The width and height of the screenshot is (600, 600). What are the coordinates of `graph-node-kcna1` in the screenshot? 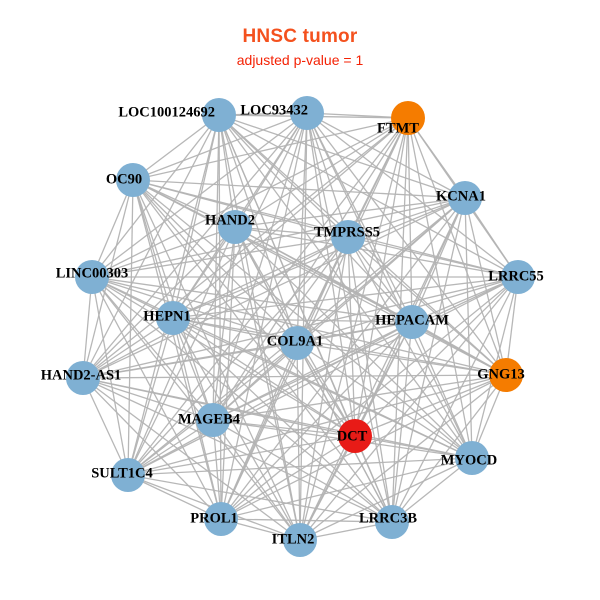 It's located at (465, 198).